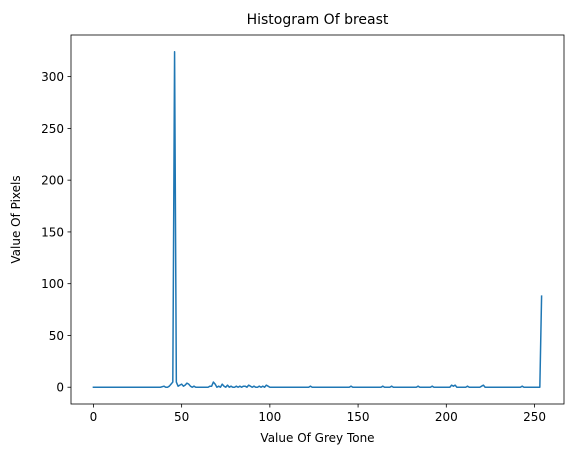  Describe the element at coordinates (534, 417) in the screenshot. I see `x-tick-label: 250` at that location.